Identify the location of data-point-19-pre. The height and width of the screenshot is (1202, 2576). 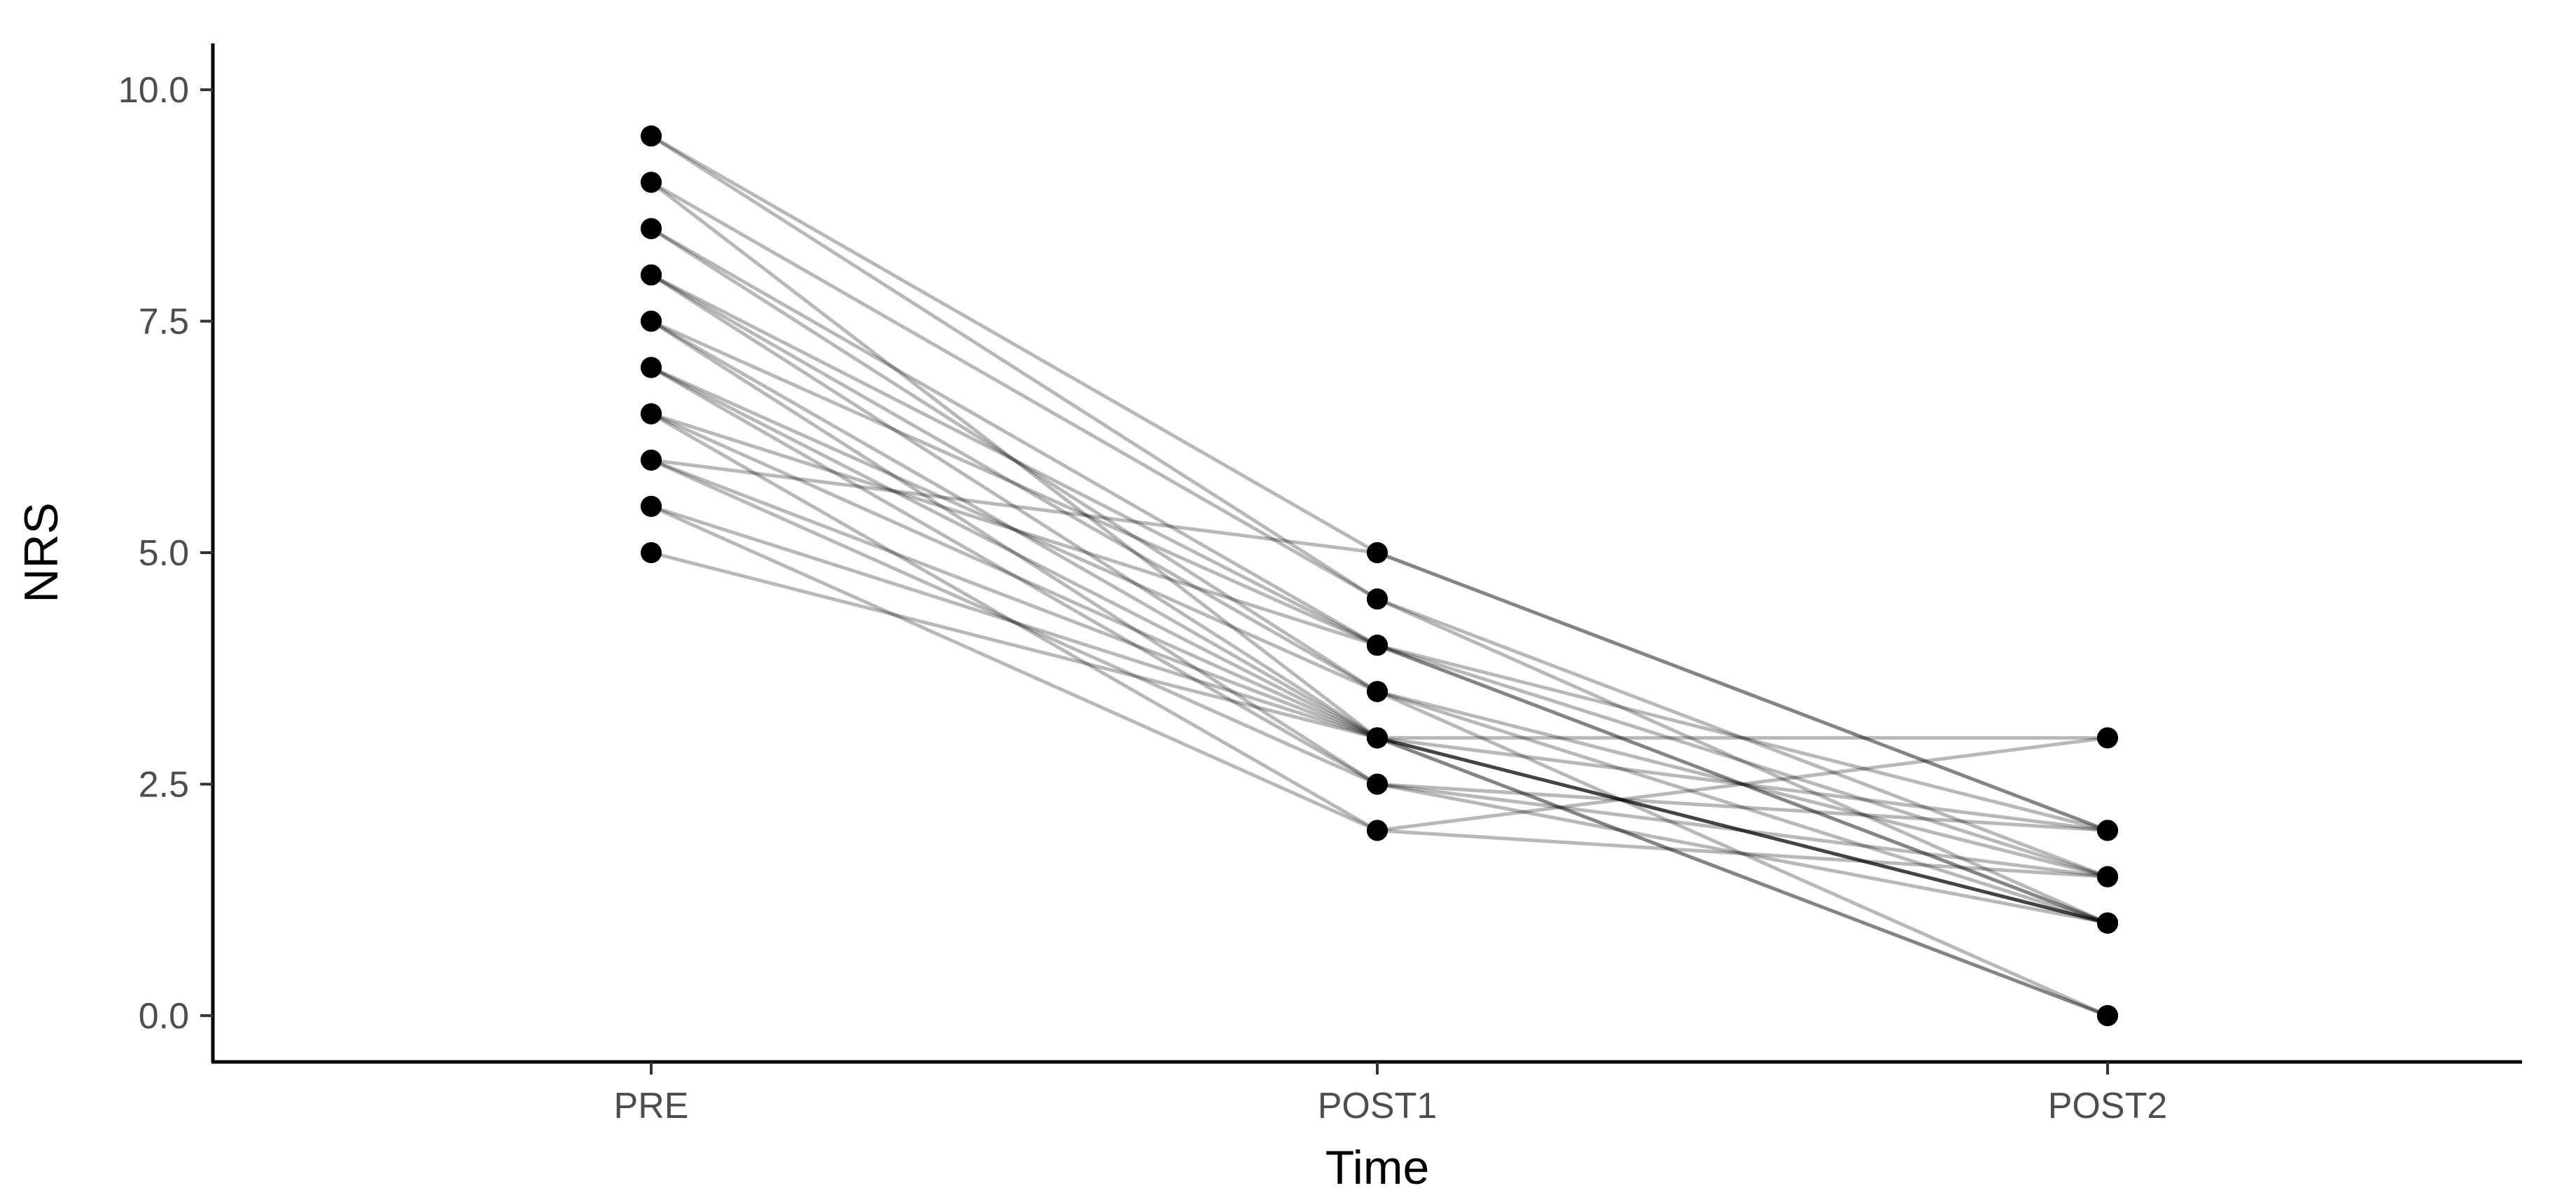
(651, 460).